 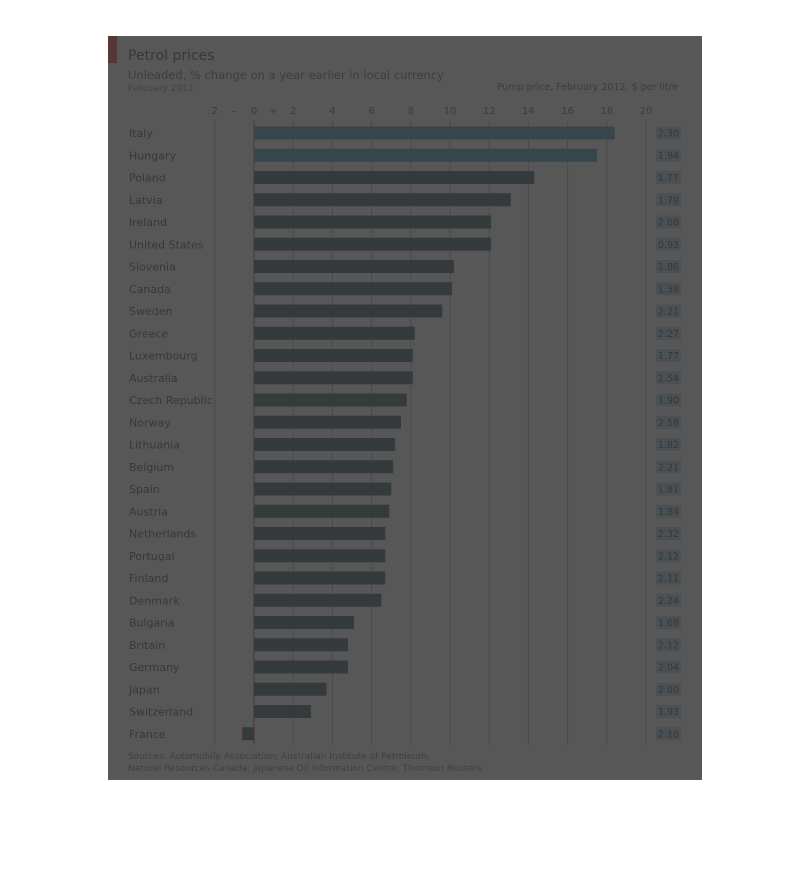 I want to click on price-label: 2.04, so click(x=668, y=668).